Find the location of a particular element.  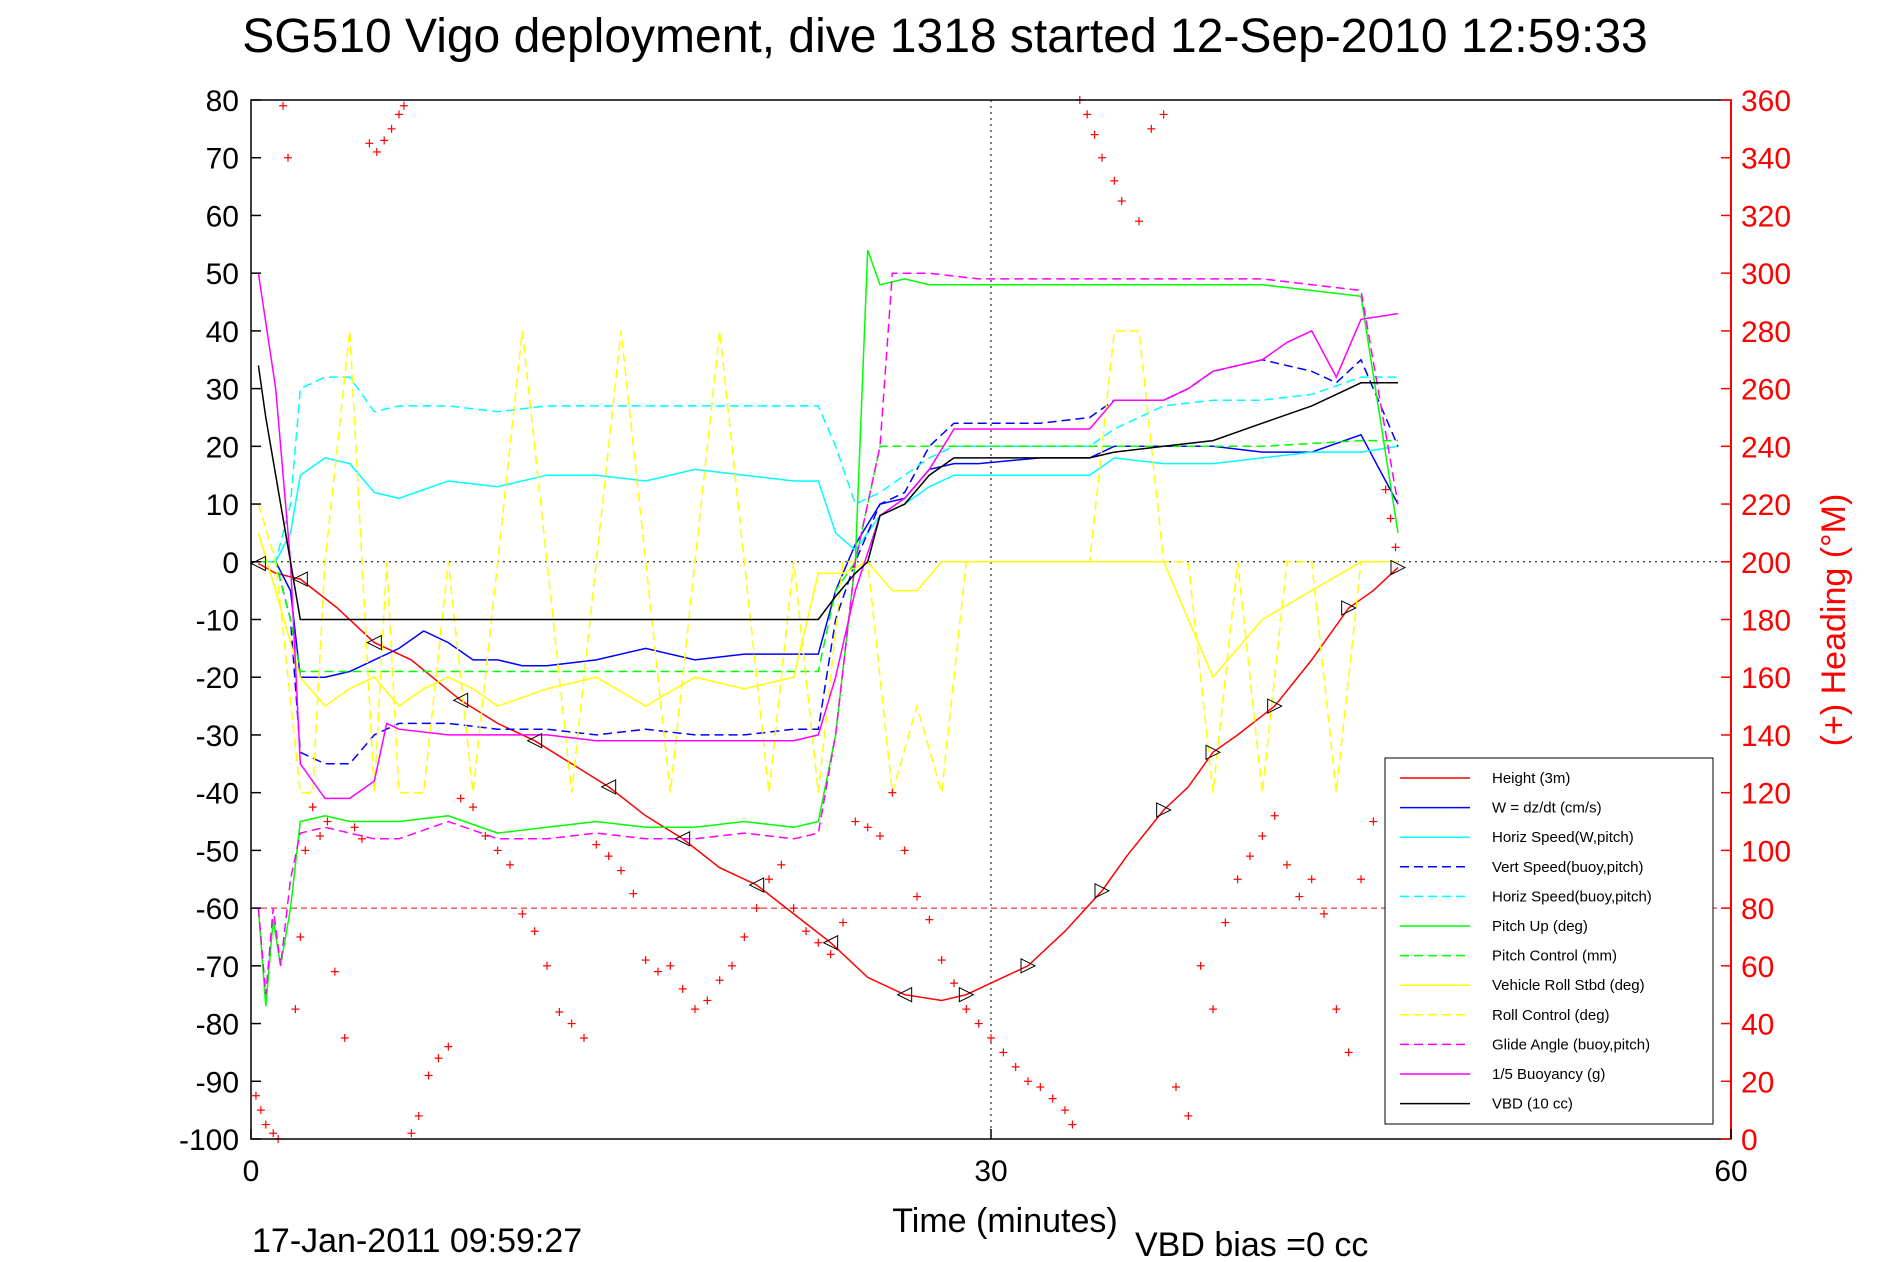

left-tick-label: 60 is located at coordinates (222, 216).